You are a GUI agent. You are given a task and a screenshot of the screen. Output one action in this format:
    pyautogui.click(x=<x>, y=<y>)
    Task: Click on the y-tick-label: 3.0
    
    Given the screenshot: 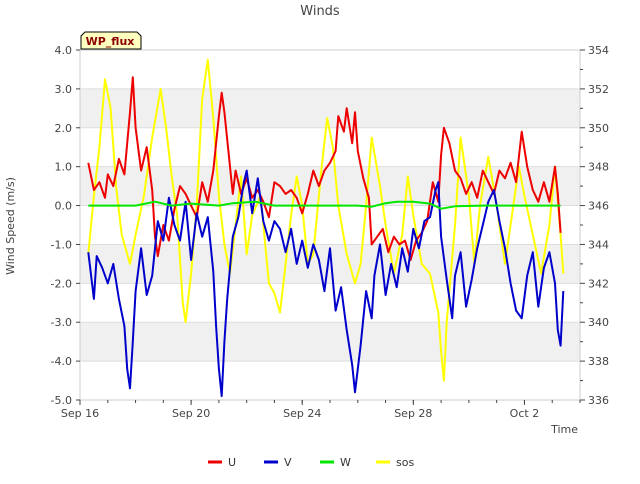 What is the action you would take?
    pyautogui.click(x=64, y=89)
    